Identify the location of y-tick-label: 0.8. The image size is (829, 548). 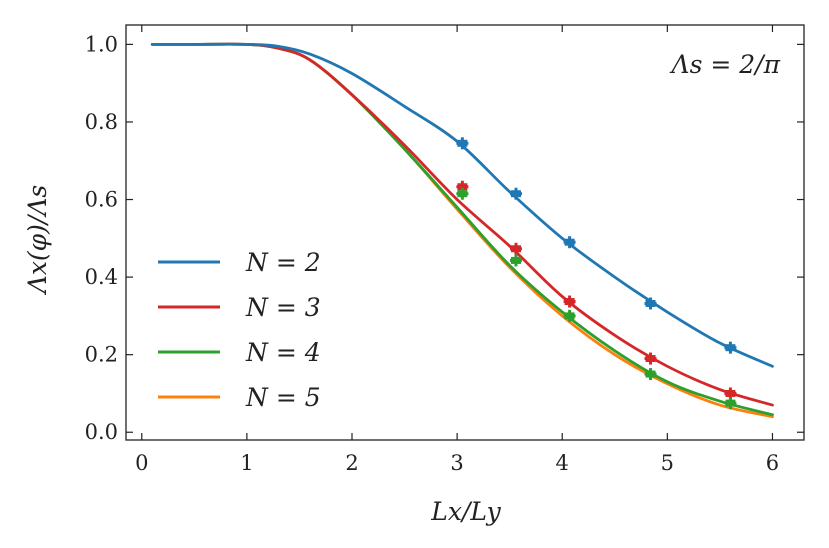
(101, 122).